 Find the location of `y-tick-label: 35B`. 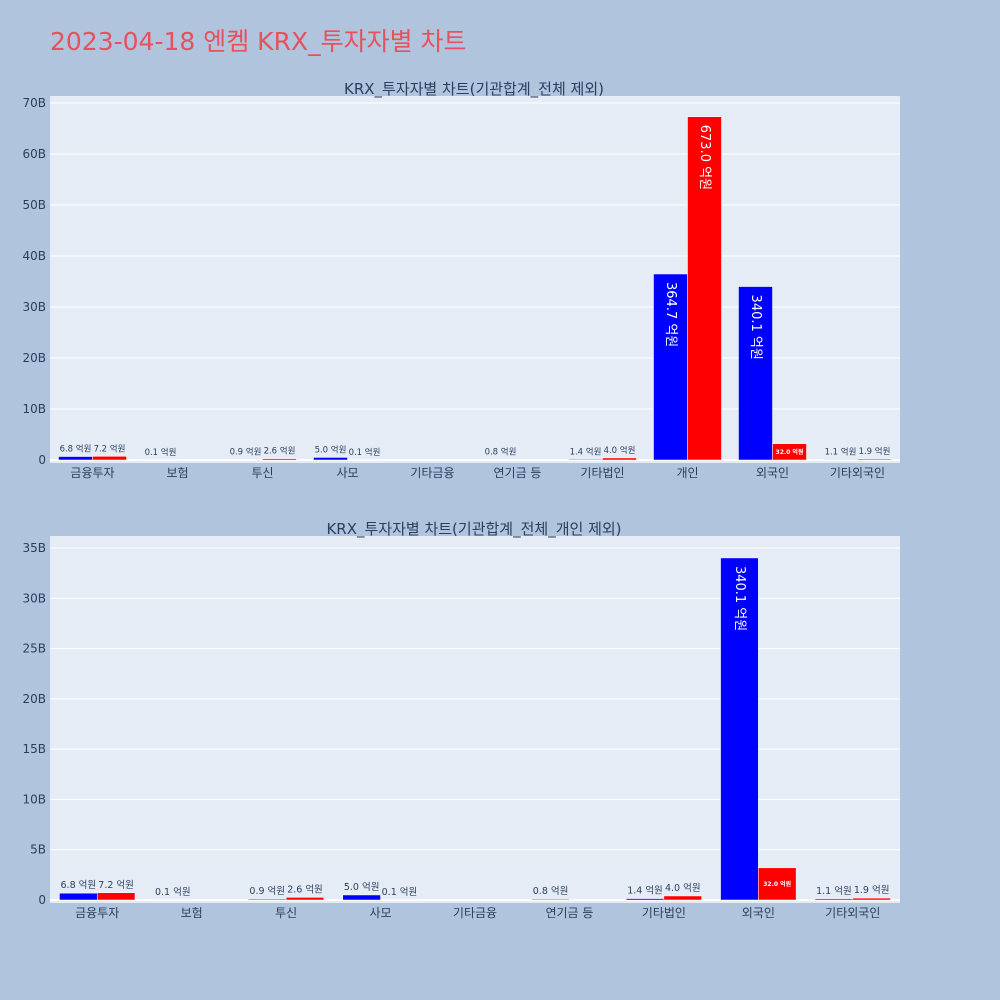

y-tick-label: 35B is located at coordinates (34, 548).